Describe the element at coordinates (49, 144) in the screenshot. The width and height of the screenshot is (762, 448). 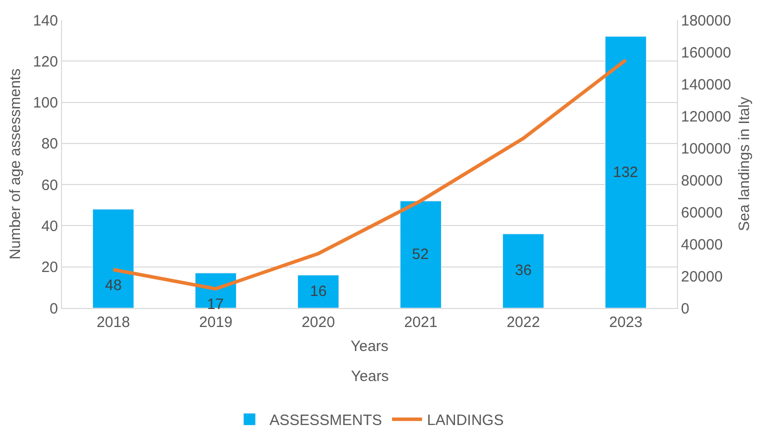
I see `y-tick-label: 80` at that location.